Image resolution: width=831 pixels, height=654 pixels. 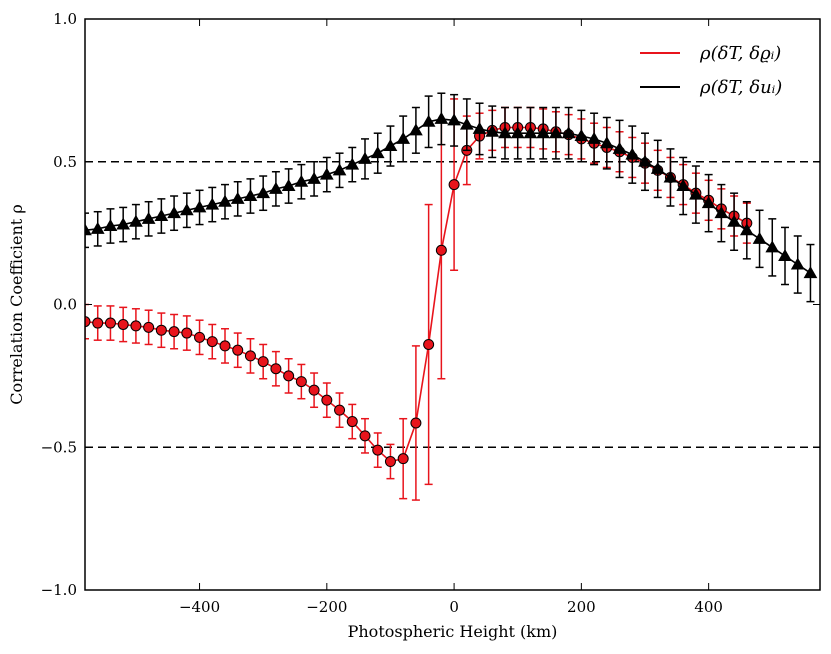 What do you see at coordinates (740, 87) in the screenshot?
I see `legend-label: ρ(δT, δuᵢ)` at bounding box center [740, 87].